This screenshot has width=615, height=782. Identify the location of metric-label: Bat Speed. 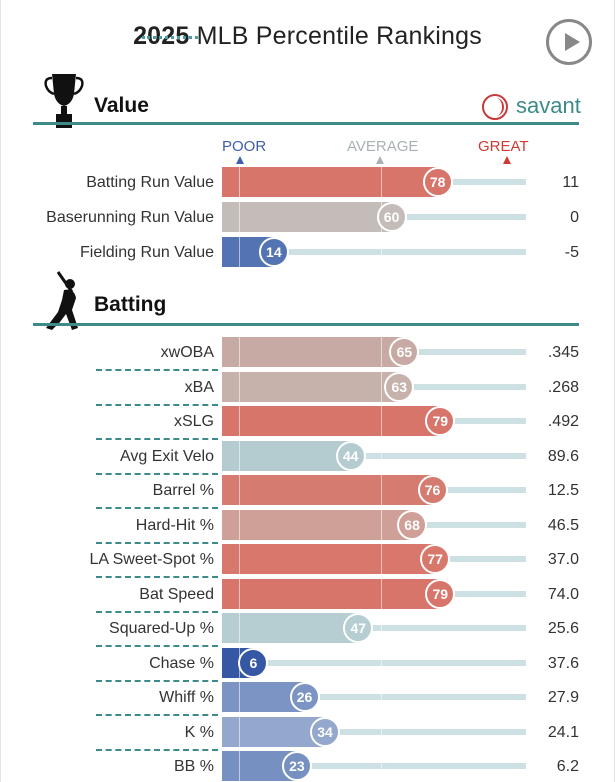
(176, 594).